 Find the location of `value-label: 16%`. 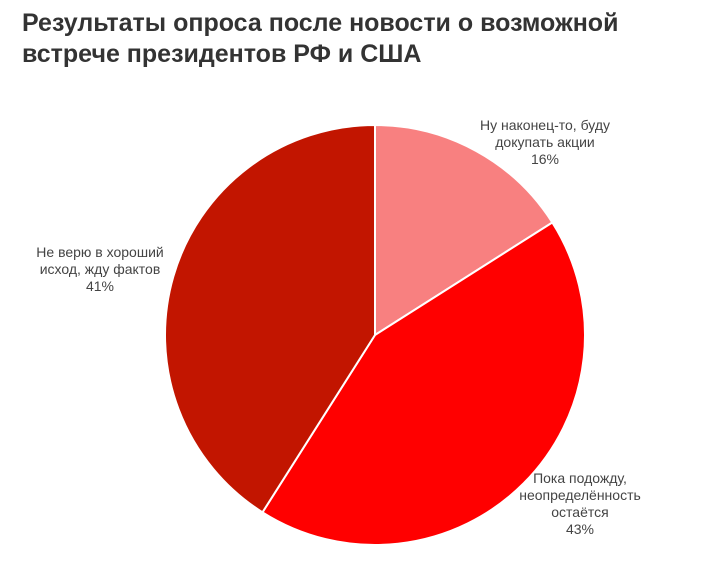

value-label: 16% is located at coordinates (545, 159).